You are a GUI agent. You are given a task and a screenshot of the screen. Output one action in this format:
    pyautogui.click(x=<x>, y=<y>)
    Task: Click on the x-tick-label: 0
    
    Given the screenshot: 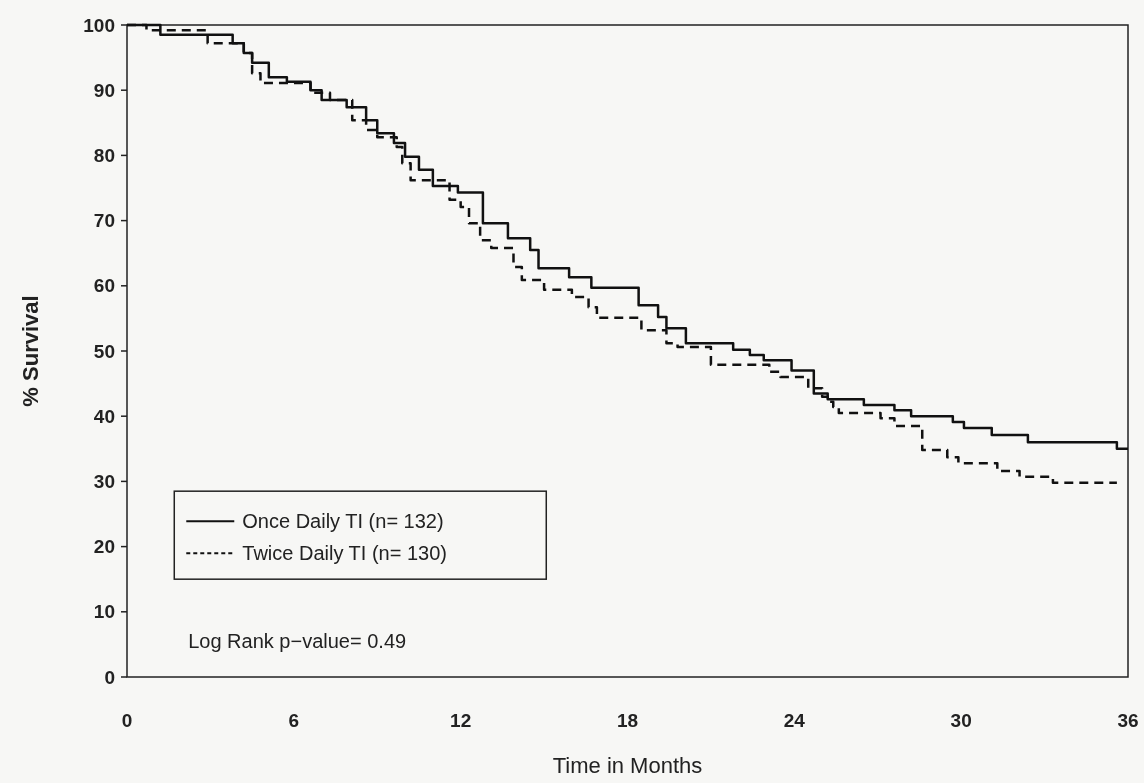 What is the action you would take?
    pyautogui.click(x=127, y=720)
    